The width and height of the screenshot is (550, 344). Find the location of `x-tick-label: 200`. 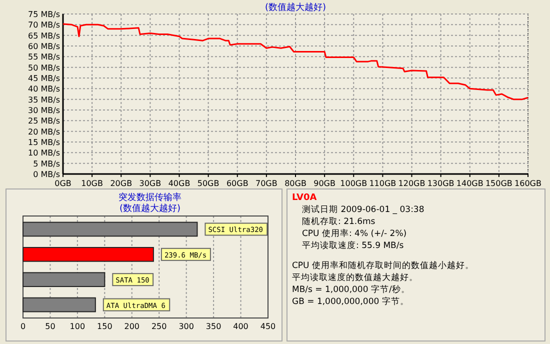

x-tick-label: 200 is located at coordinates (132, 326).